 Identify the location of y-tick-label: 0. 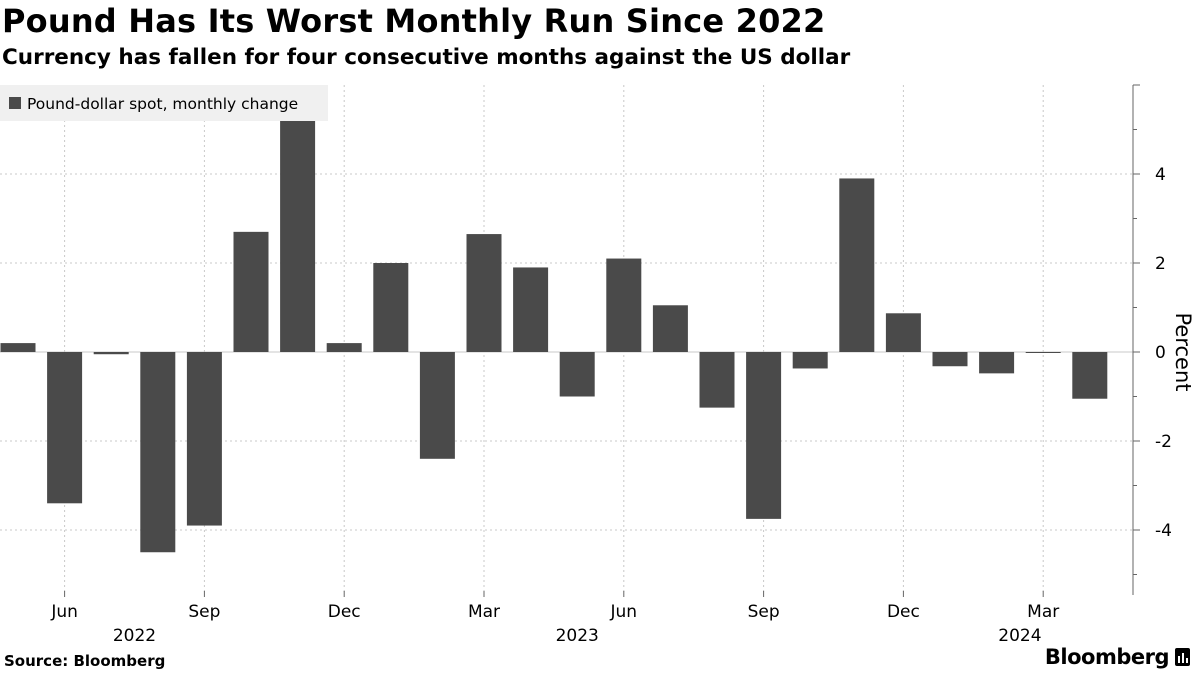
(1160, 353).